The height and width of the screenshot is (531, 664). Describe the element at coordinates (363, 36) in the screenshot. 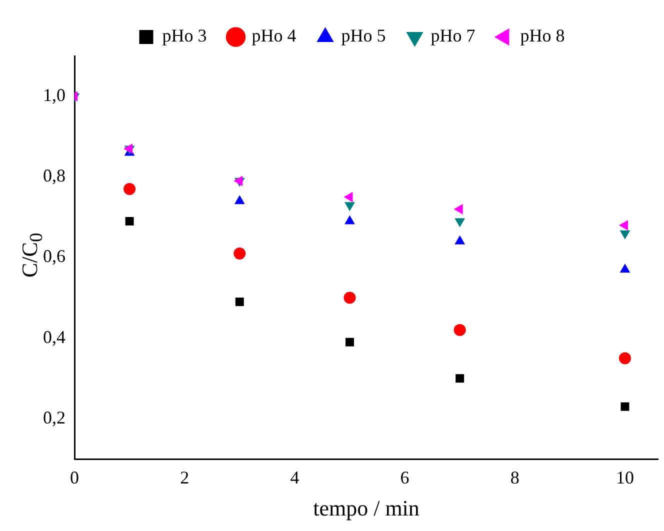

I see `legend-label: pHo 5` at that location.